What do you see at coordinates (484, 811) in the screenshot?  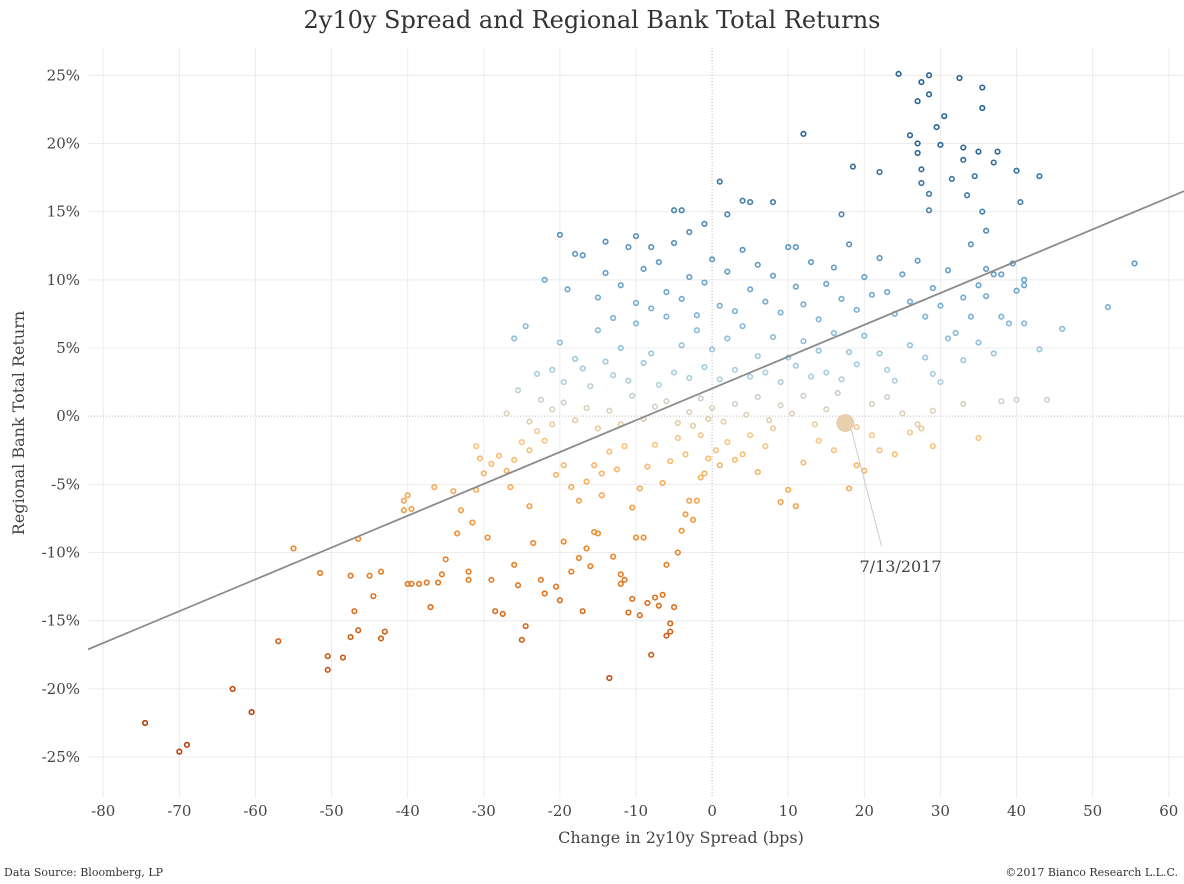 I see `x-tick-label: -30` at bounding box center [484, 811].